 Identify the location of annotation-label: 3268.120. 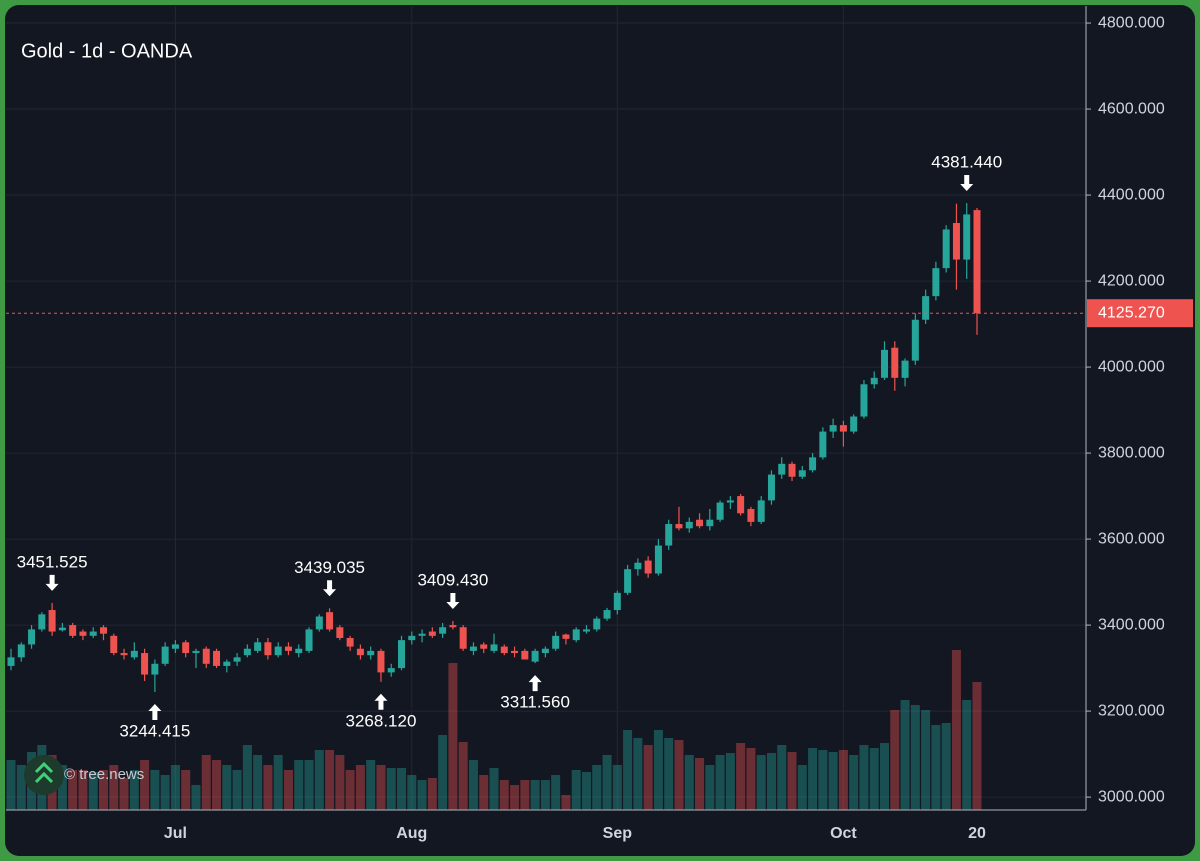
(381, 720).